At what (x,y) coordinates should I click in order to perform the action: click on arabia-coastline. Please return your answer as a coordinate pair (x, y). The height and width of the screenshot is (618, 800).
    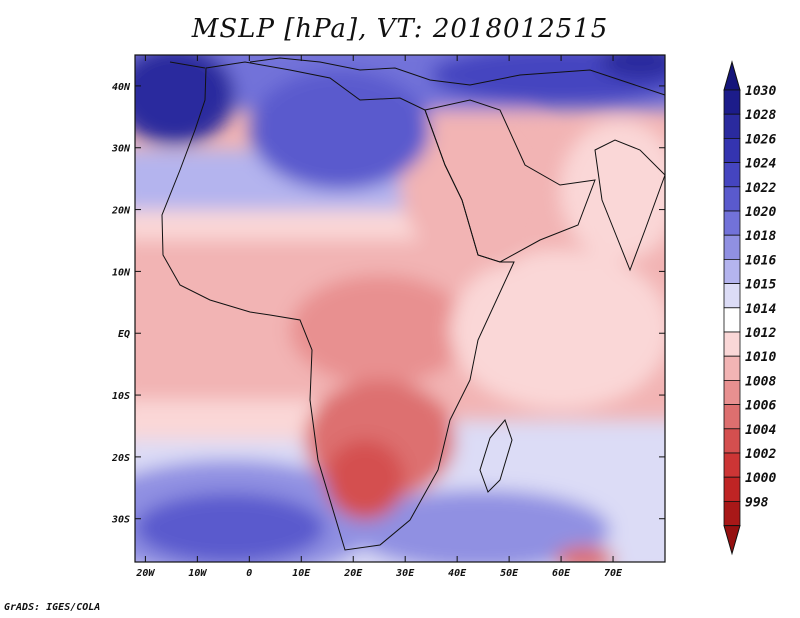
    Looking at the image, I should click on (510, 181).